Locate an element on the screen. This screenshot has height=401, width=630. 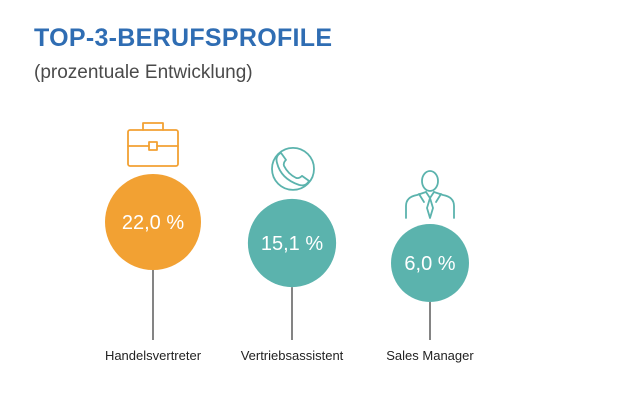
value-label-vertriebsassistent: 15,1 % is located at coordinates (292, 244).